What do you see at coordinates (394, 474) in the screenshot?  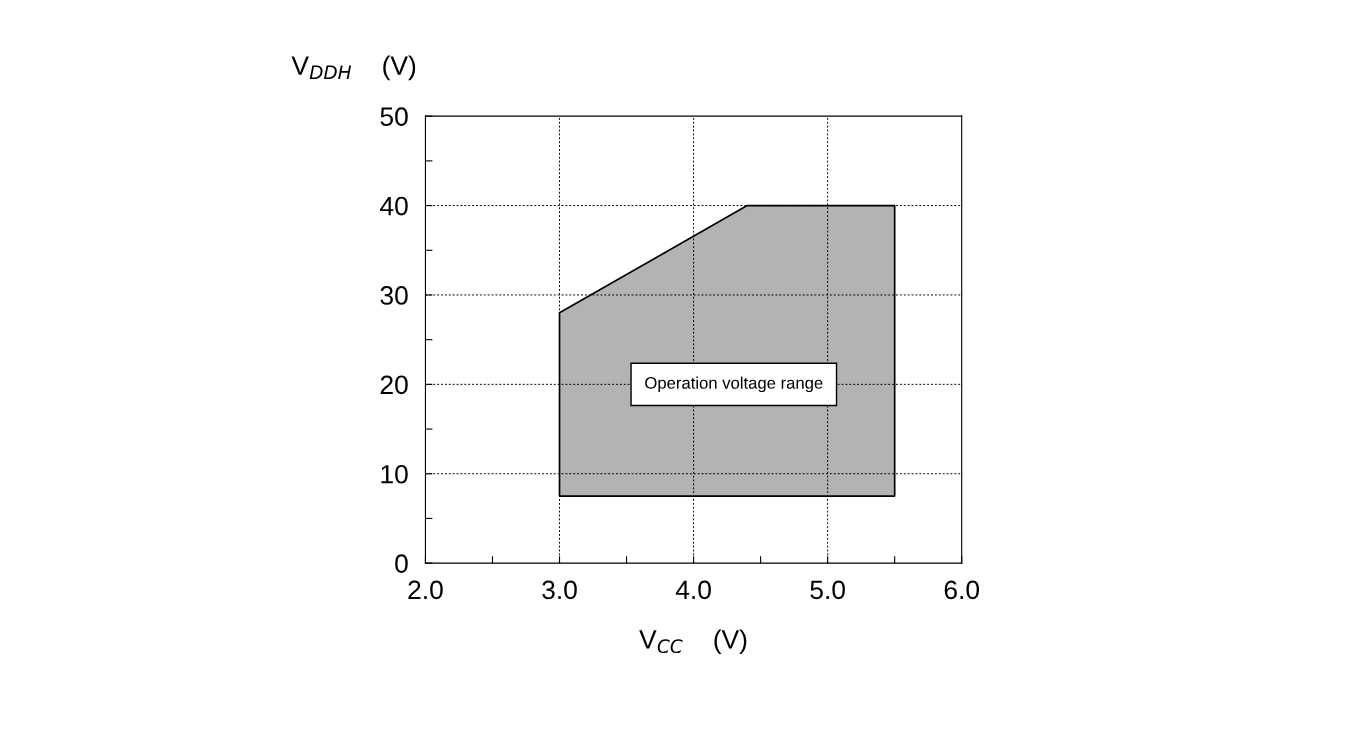 I see `y-tick-label: 10` at bounding box center [394, 474].